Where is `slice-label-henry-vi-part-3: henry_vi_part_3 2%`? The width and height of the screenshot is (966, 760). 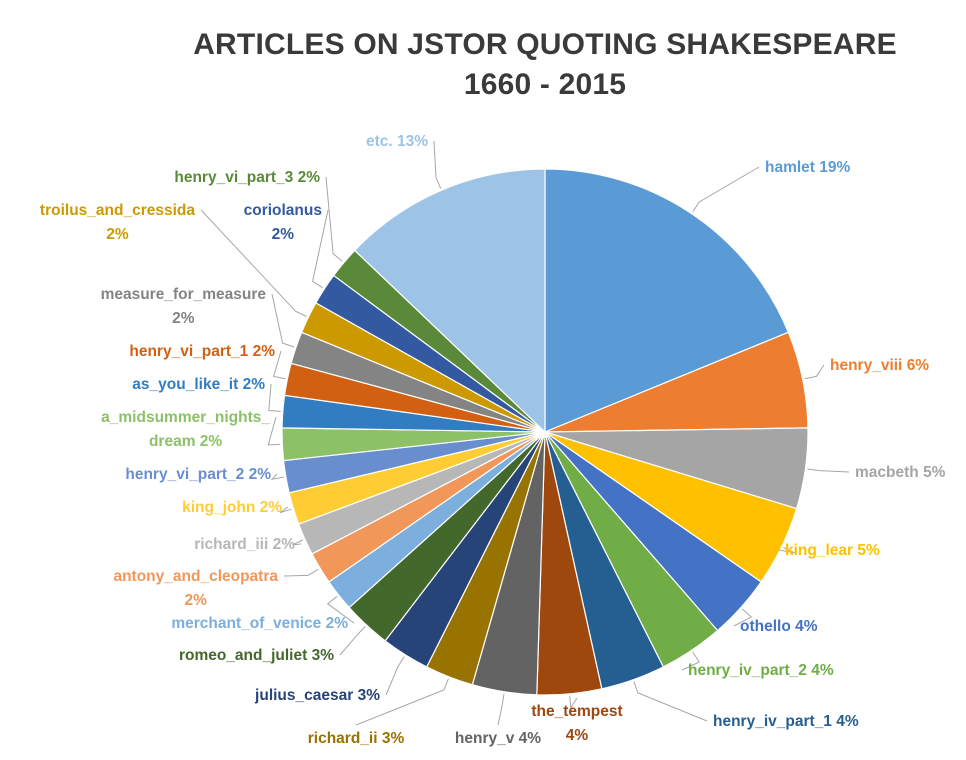
slice-label-henry-vi-part-3: henry_vi_part_3 2% is located at coordinates (247, 177).